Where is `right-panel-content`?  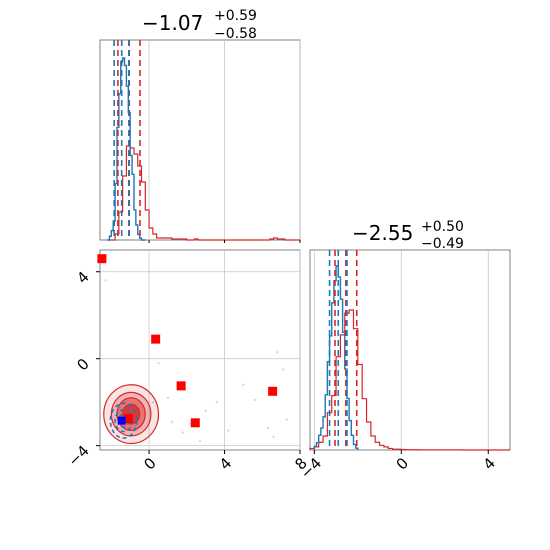
right-panel-content is located at coordinates (409, 352).